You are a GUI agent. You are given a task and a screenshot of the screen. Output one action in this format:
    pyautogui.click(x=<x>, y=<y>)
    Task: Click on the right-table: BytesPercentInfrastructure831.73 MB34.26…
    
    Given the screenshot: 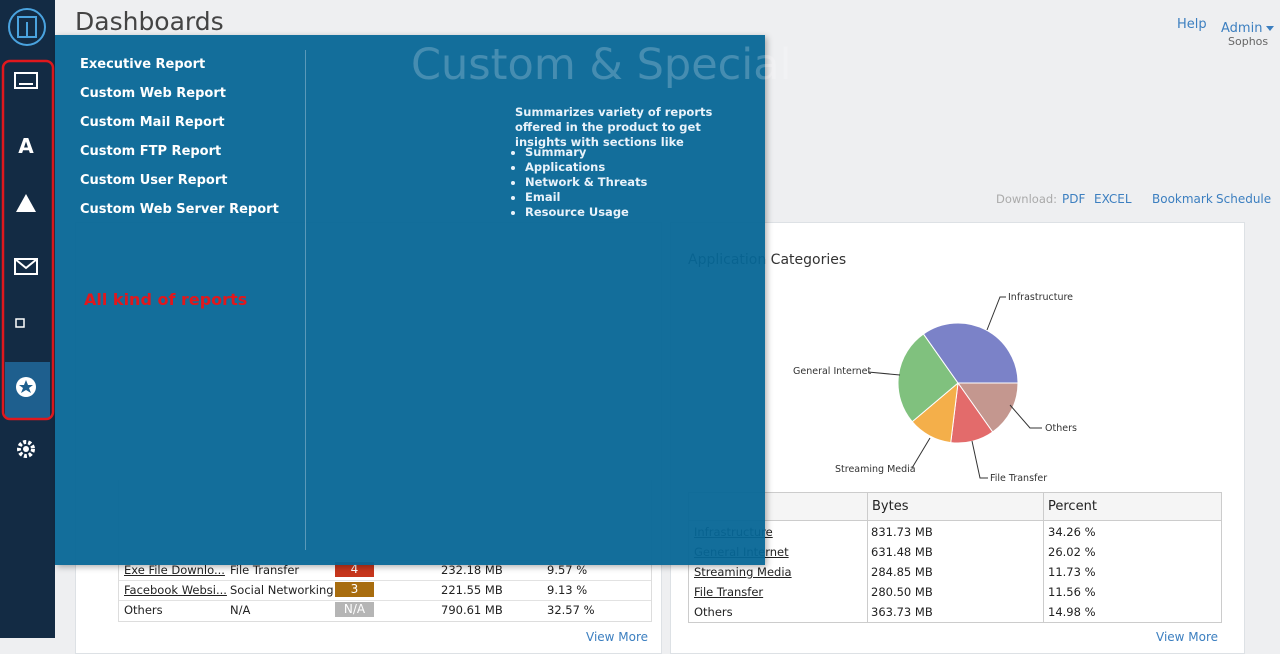 What is the action you would take?
    pyautogui.click(x=955, y=557)
    